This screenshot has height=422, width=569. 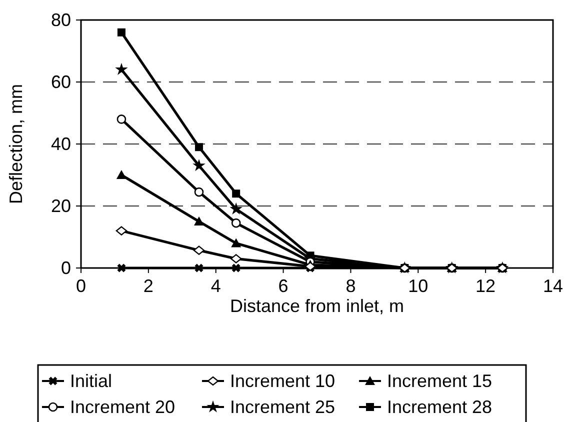 What do you see at coordinates (60, 20) in the screenshot?
I see `y-tick-label: 80` at bounding box center [60, 20].